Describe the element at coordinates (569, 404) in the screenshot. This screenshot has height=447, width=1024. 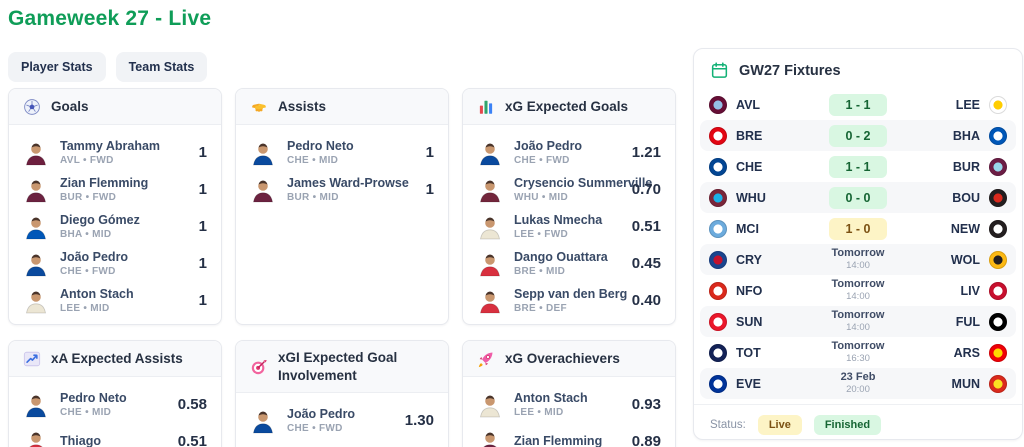
I see `player-row: Anton Stach LEE • MID 0.93` at that location.